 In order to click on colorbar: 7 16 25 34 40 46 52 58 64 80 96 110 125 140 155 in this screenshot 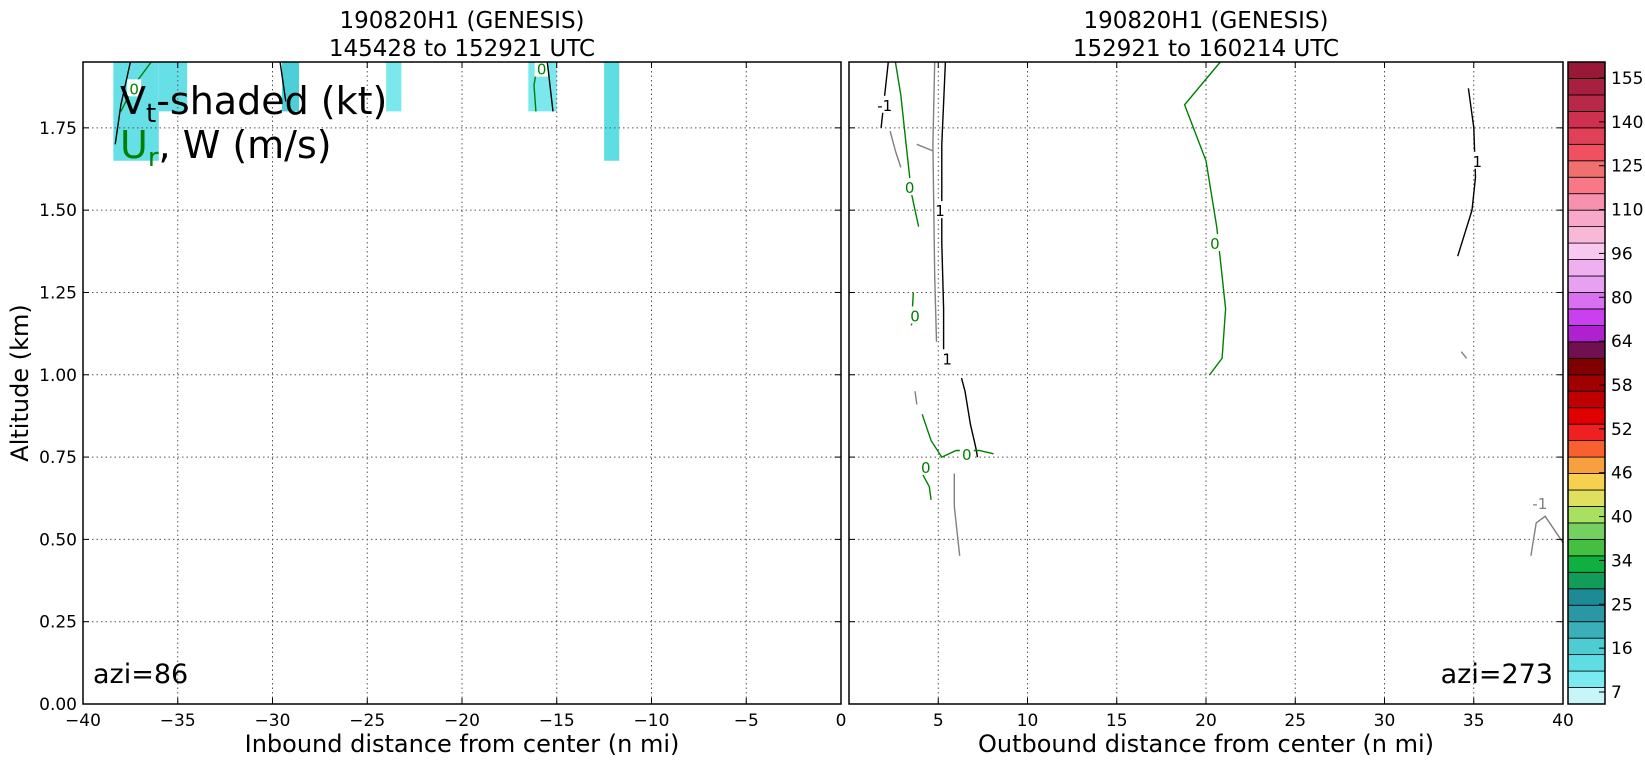, I will do `click(1605, 383)`.